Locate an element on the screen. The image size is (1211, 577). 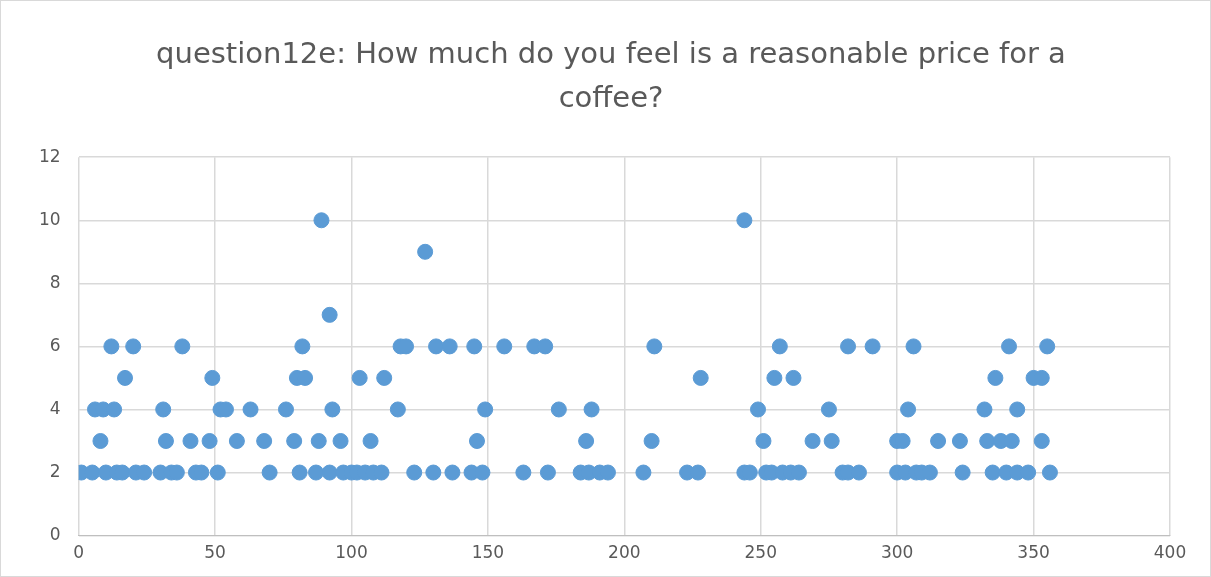
x-tick-label: 150 is located at coordinates (488, 552).